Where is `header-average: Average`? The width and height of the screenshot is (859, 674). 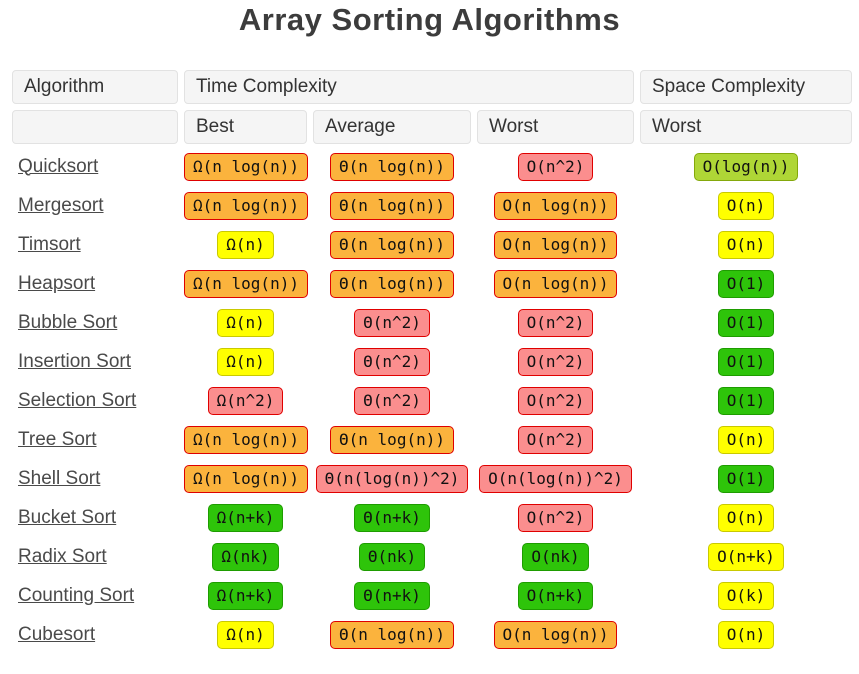
header-average: Average is located at coordinates (392, 127).